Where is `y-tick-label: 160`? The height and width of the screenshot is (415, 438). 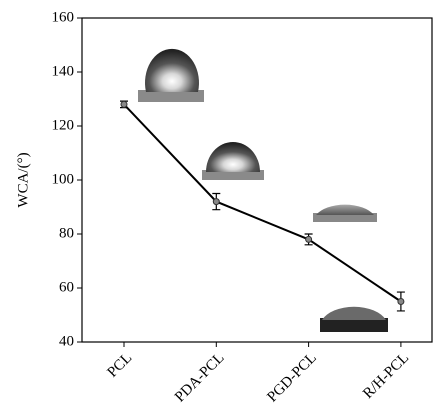
y-tick-label: 160 is located at coordinates (63, 17).